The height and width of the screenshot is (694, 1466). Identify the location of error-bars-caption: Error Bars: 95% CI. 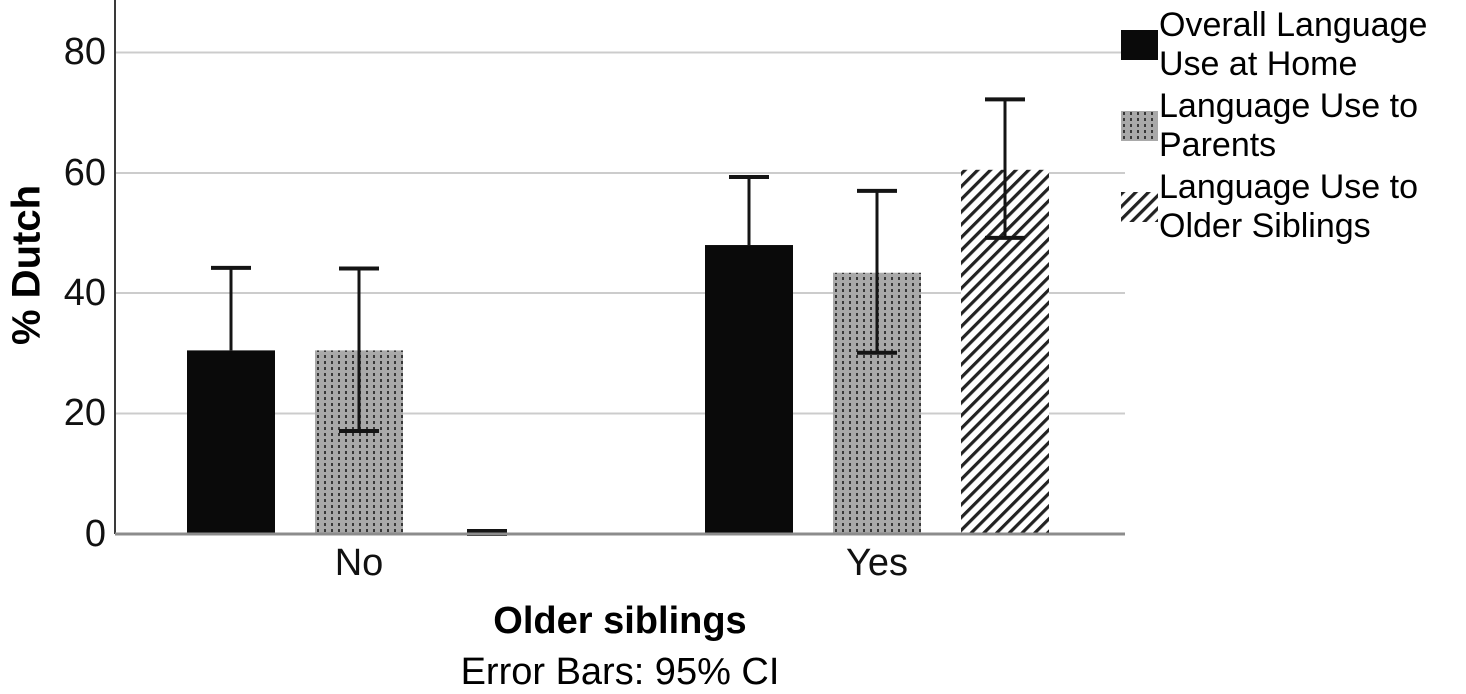
(620, 672).